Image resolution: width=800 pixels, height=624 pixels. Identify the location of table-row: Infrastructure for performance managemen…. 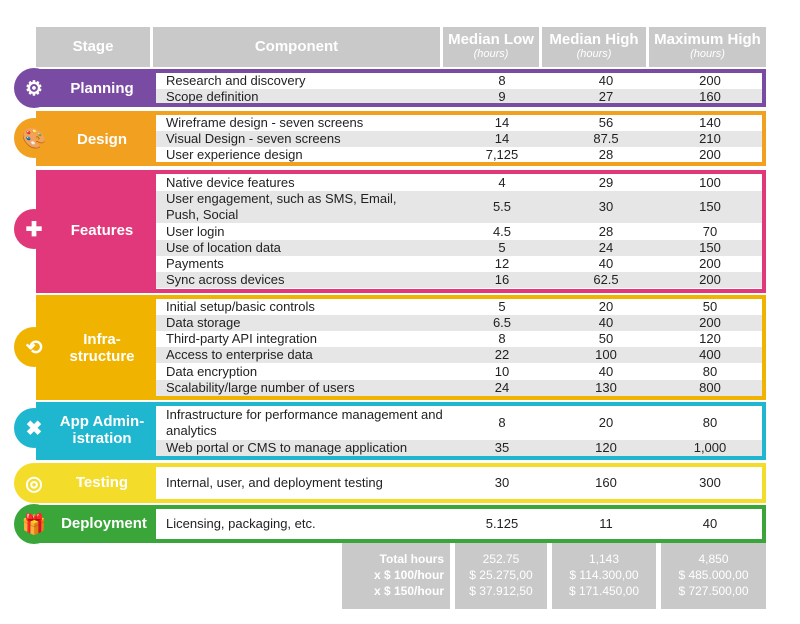
(442, 422).